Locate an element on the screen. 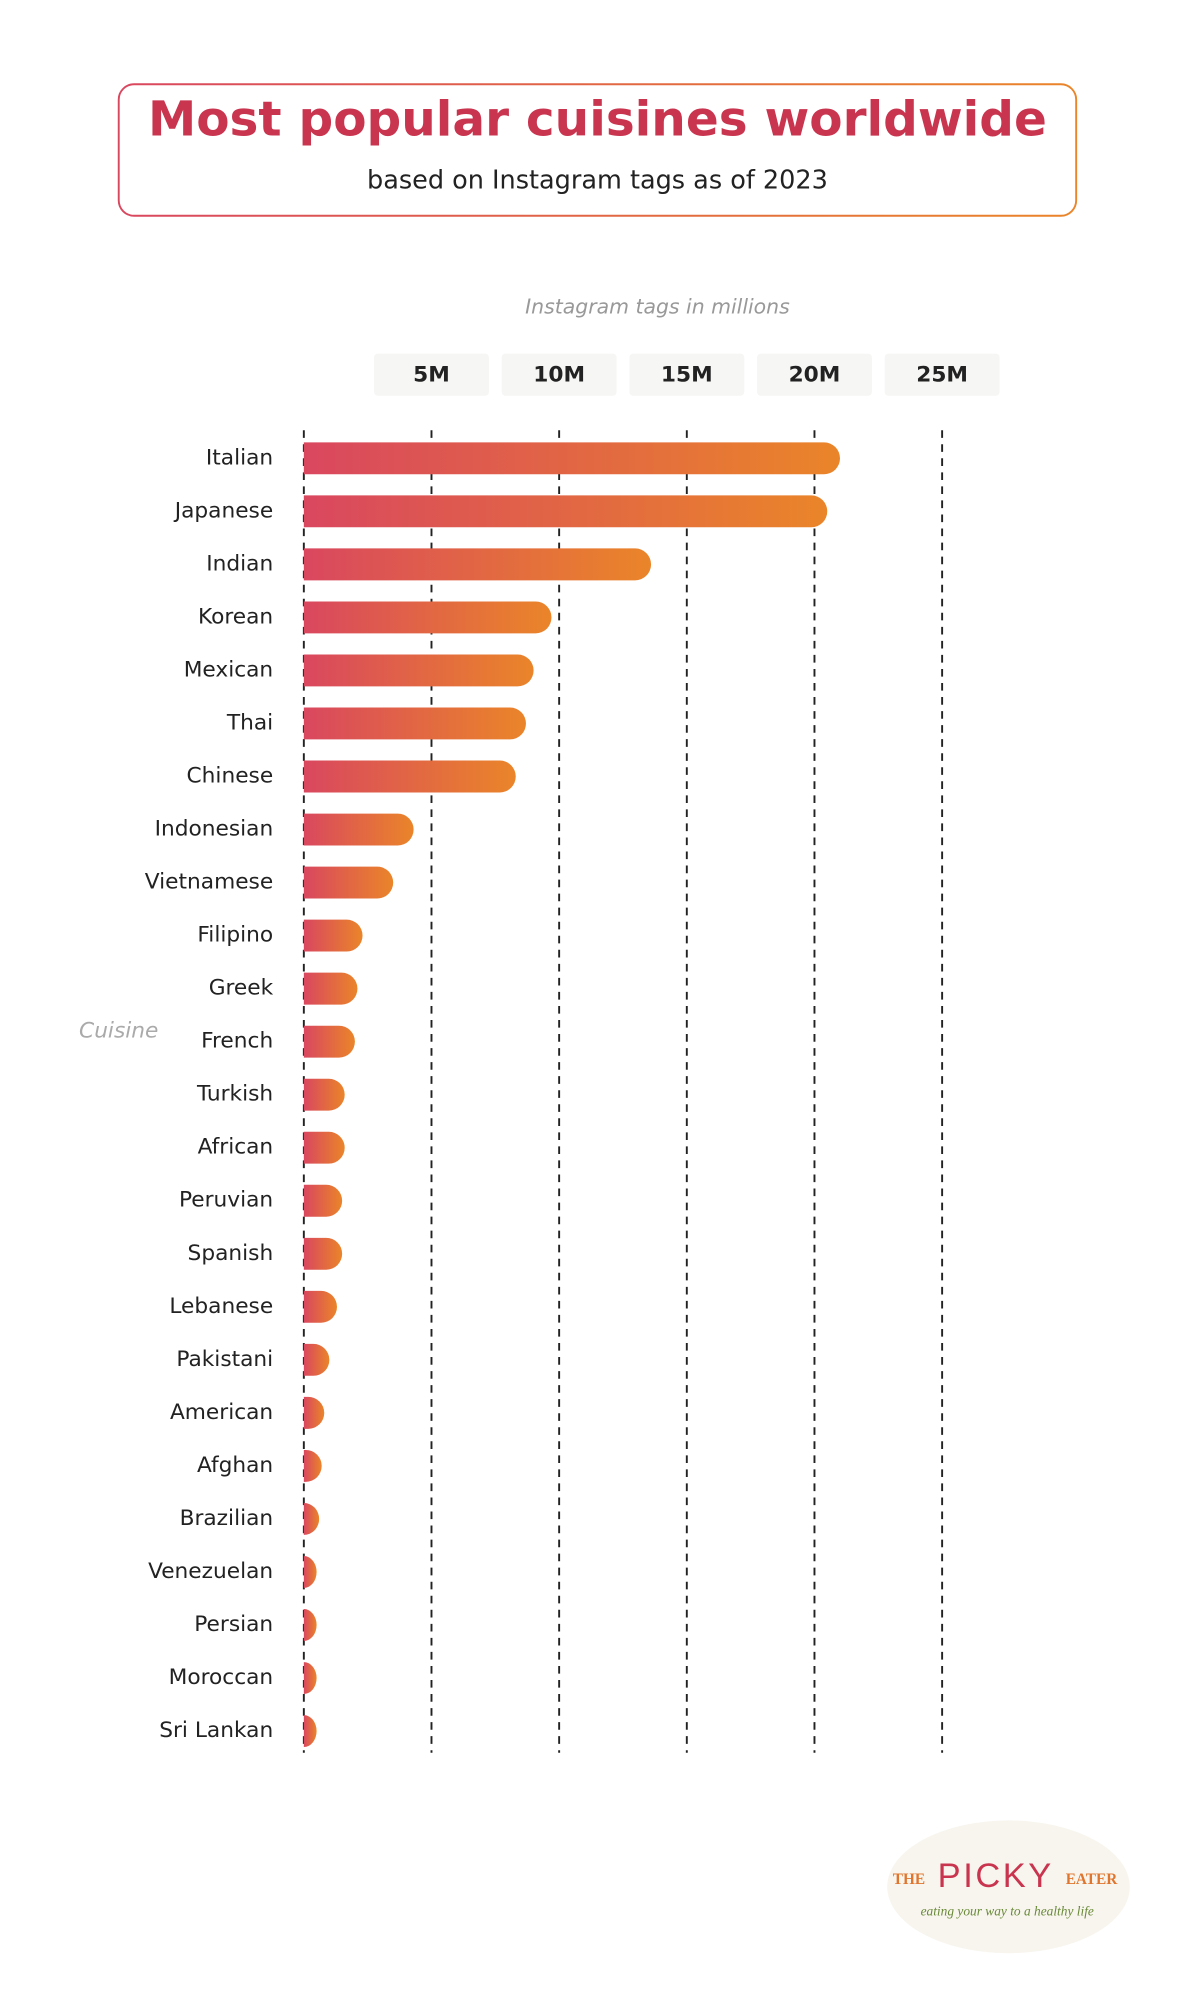 The width and height of the screenshot is (1200, 2013). y-tick-label: Korean is located at coordinates (235, 616).